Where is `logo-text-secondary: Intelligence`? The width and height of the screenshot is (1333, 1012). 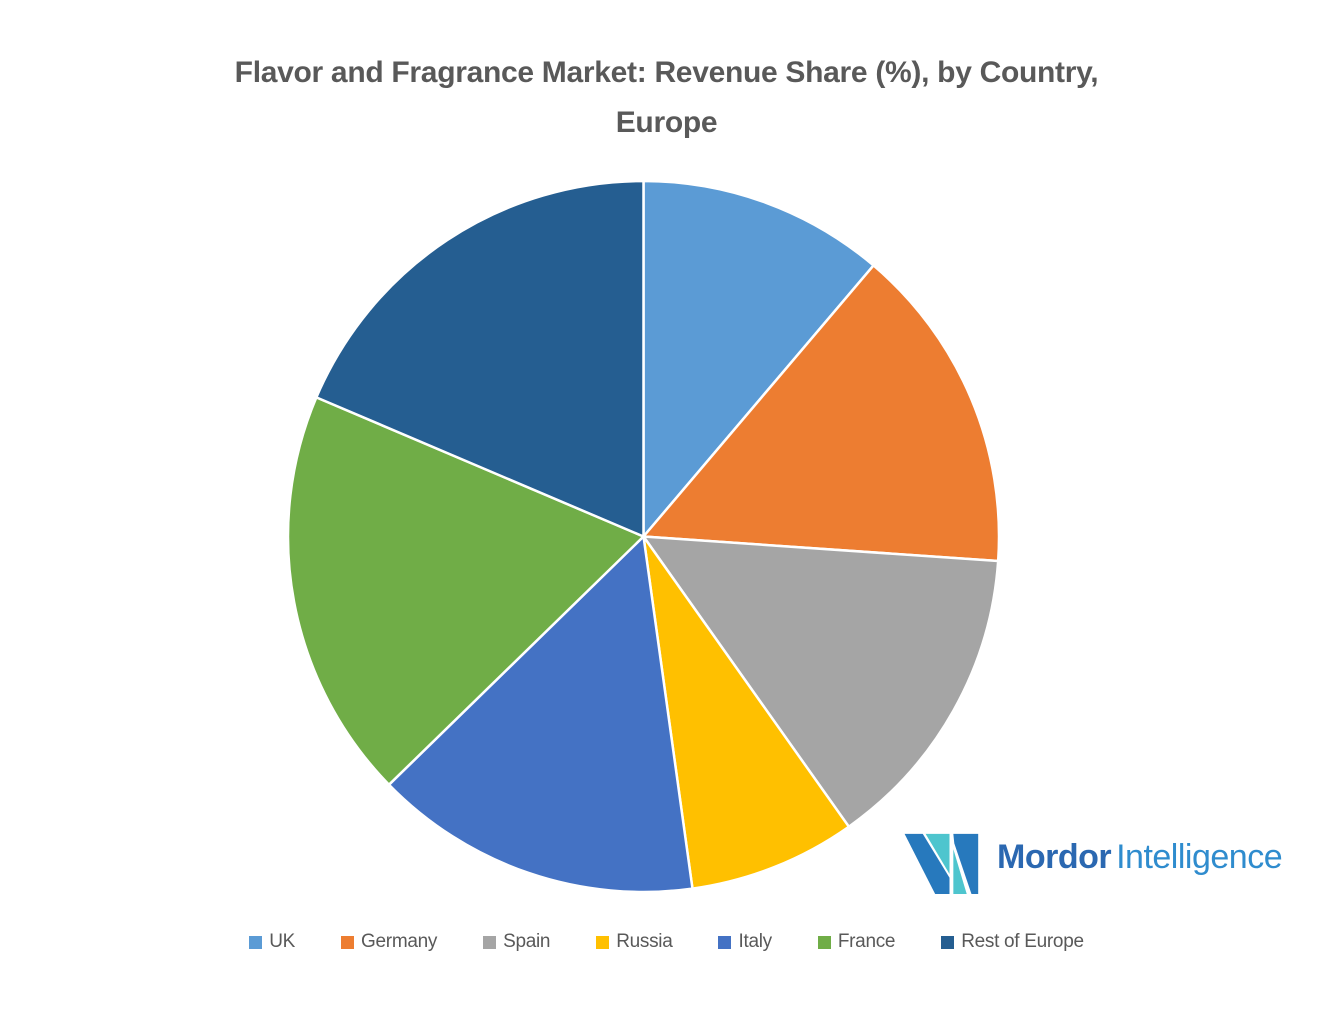 logo-text-secondary: Intelligence is located at coordinates (1199, 857).